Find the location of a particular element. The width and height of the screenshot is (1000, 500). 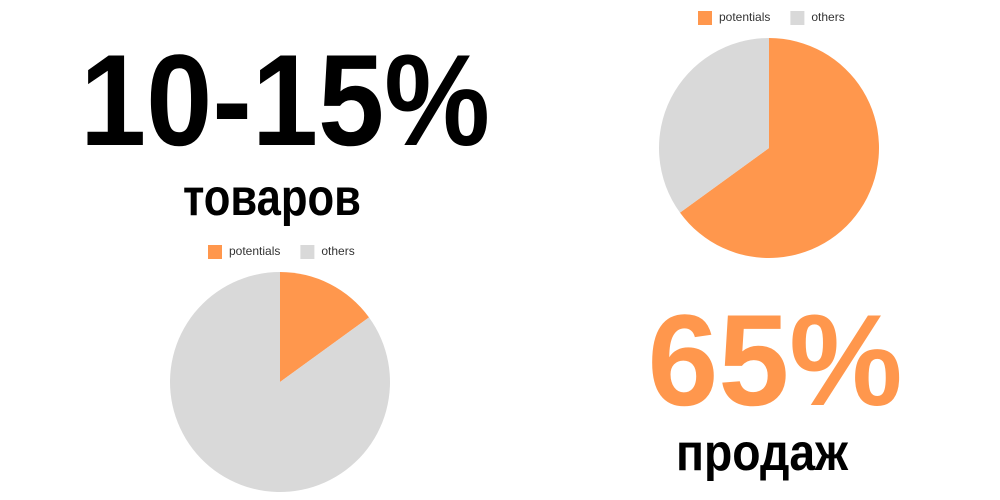

stat-figure: 10-15% is located at coordinates (285, 100).